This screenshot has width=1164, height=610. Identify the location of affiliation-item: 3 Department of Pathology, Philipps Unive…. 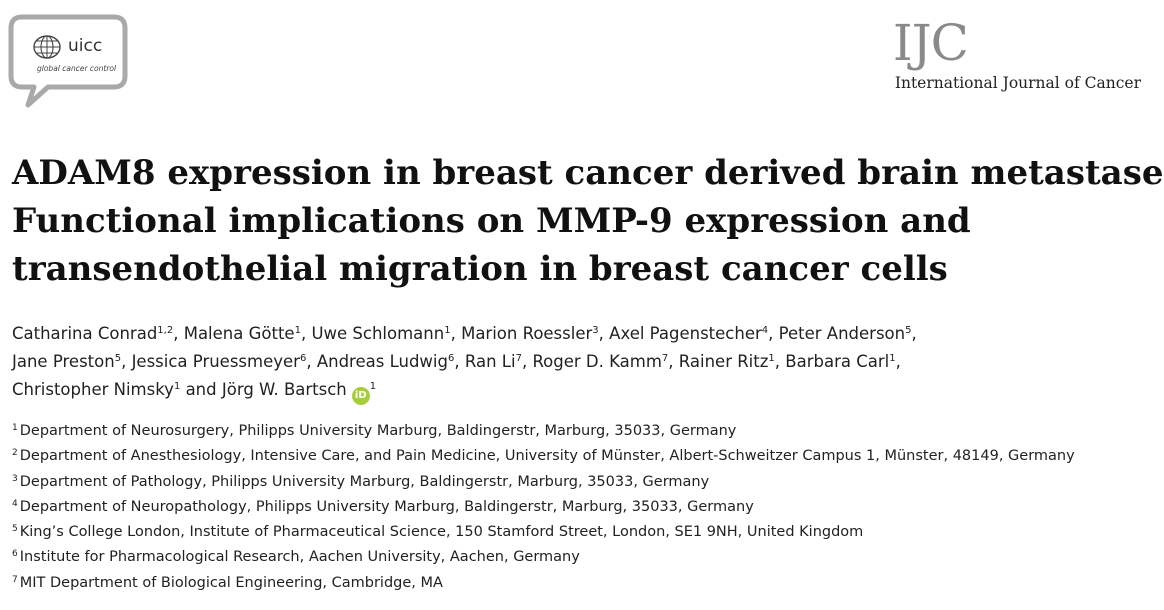
(582, 482).